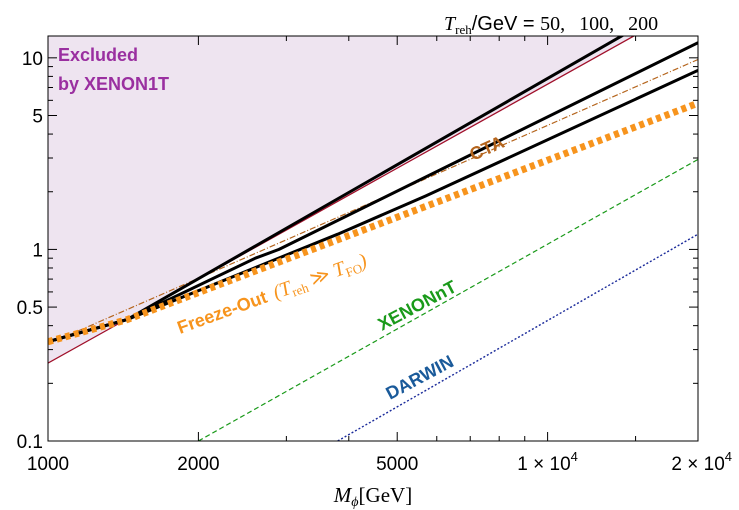  I want to click on excluded-label-line2: by XENON1T, so click(113, 84).